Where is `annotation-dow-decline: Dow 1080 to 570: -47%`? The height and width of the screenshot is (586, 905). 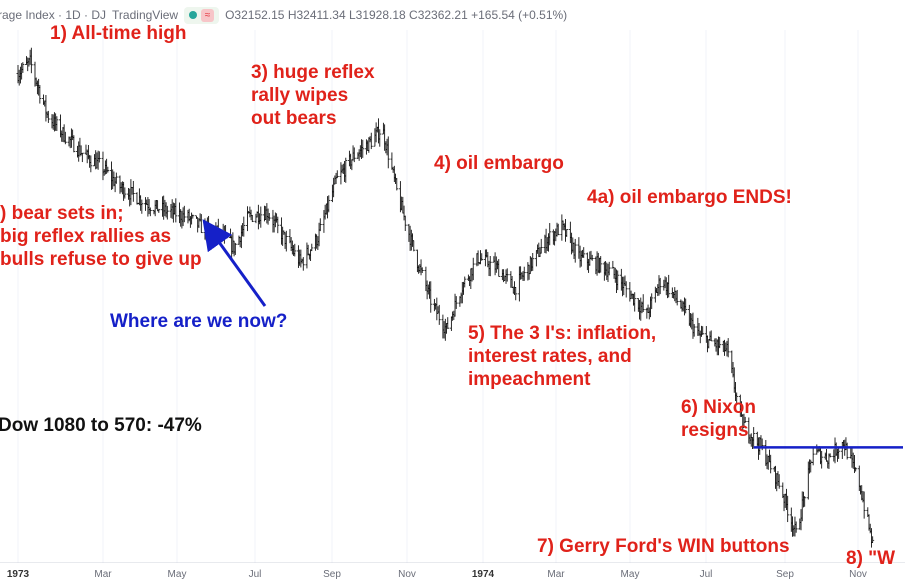 annotation-dow-decline: Dow 1080 to 570: -47% is located at coordinates (101, 425).